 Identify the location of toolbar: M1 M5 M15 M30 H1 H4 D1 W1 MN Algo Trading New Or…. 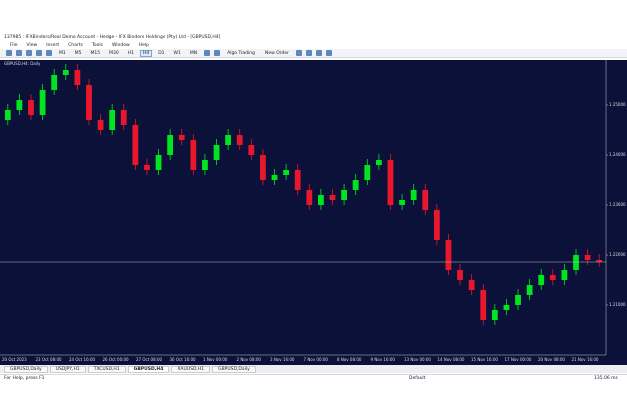
(313, 53).